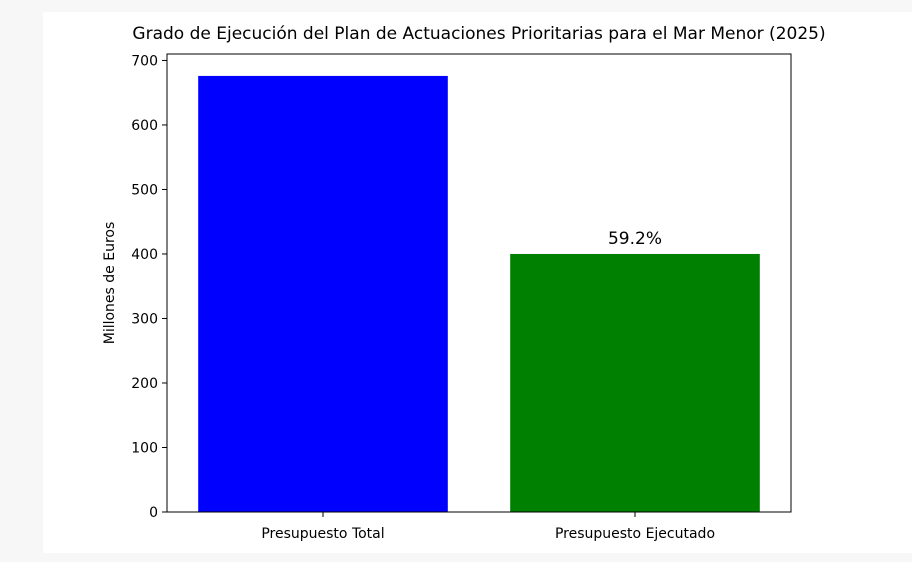 This screenshot has height=562, width=912. I want to click on y-tick-label: 0, so click(153, 513).